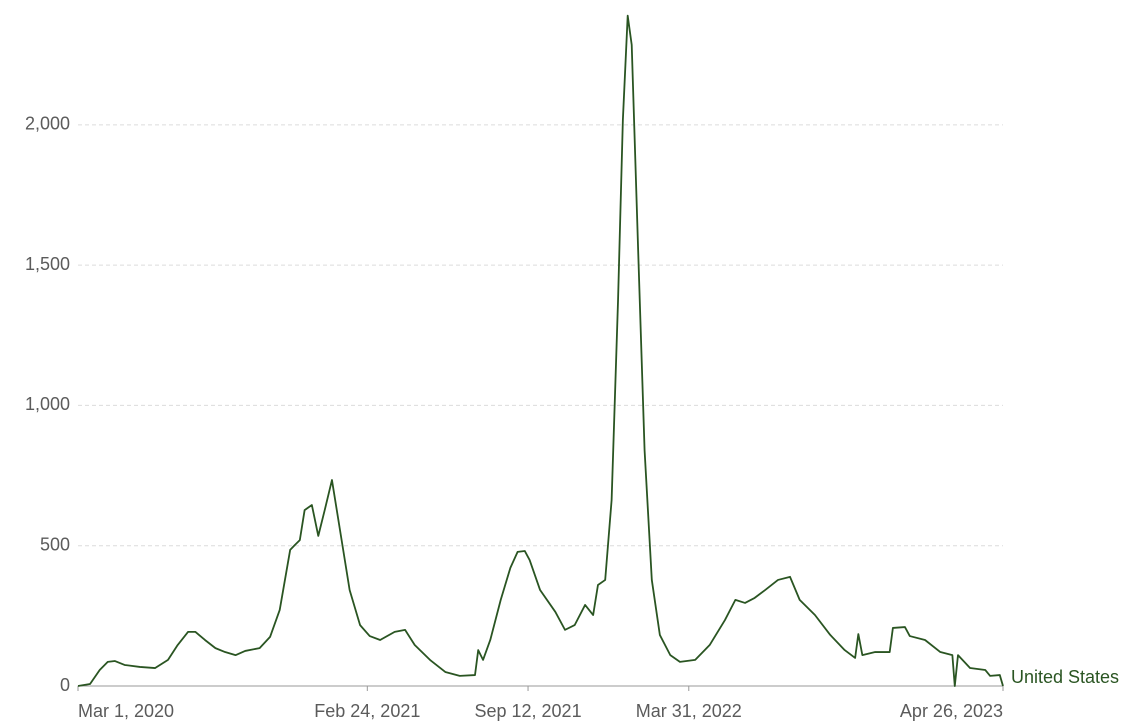  I want to click on y-tick-label: 0, so click(65, 685).